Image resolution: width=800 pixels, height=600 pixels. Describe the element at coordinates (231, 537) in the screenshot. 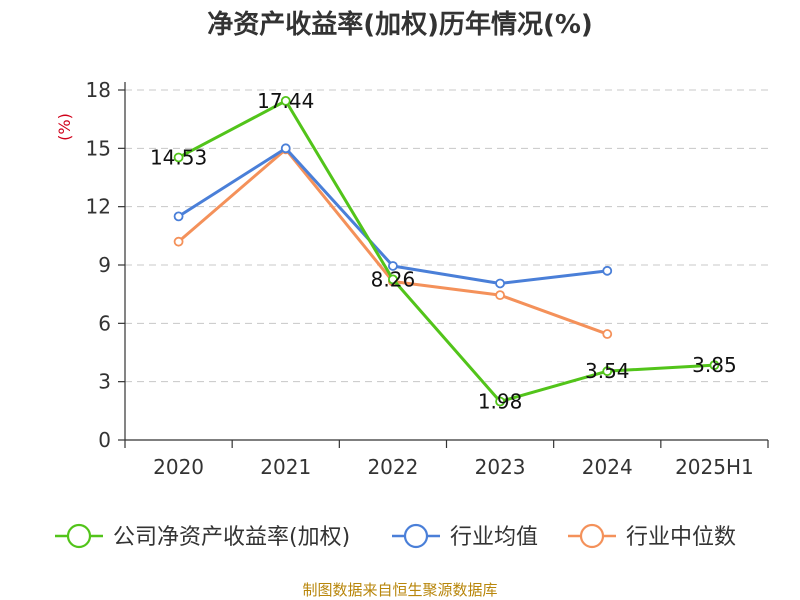

I see `legend-label: 公司净资产收益率(加权)` at that location.